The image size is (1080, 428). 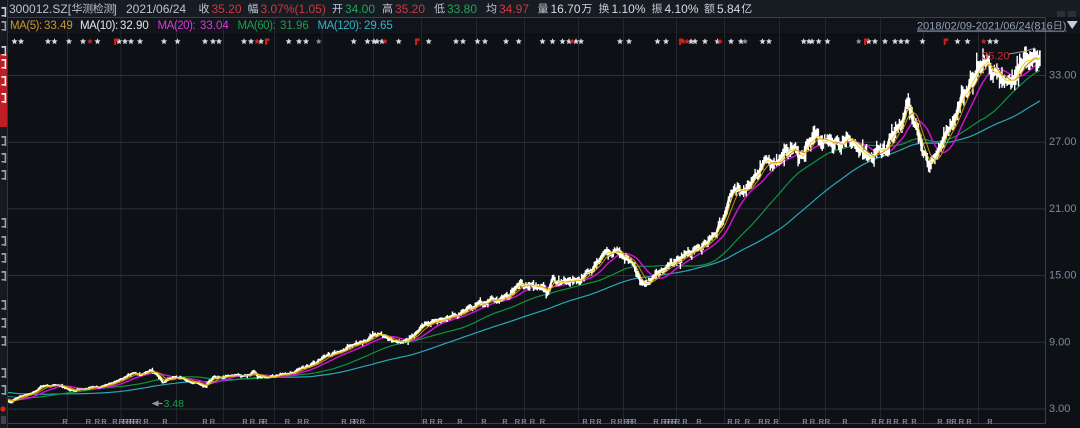 What do you see at coordinates (682, 9) in the screenshot?
I see `svg-text: 4.10%` at bounding box center [682, 9].